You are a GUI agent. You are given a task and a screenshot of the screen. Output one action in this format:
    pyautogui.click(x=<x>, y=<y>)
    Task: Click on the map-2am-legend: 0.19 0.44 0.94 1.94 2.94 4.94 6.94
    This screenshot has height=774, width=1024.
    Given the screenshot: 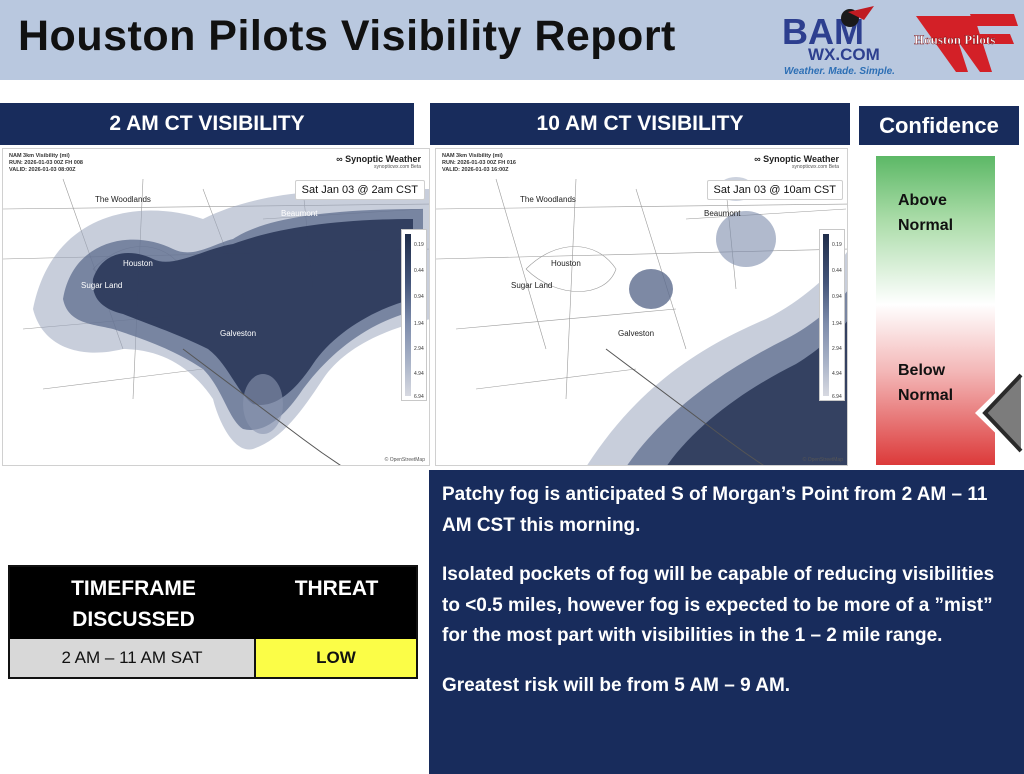 What is the action you would take?
    pyautogui.click(x=414, y=315)
    